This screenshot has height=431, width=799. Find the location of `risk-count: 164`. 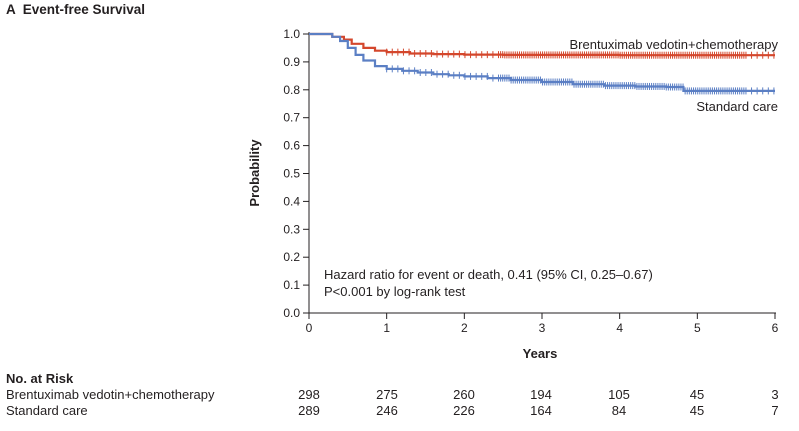

risk-count: 164 is located at coordinates (541, 410).